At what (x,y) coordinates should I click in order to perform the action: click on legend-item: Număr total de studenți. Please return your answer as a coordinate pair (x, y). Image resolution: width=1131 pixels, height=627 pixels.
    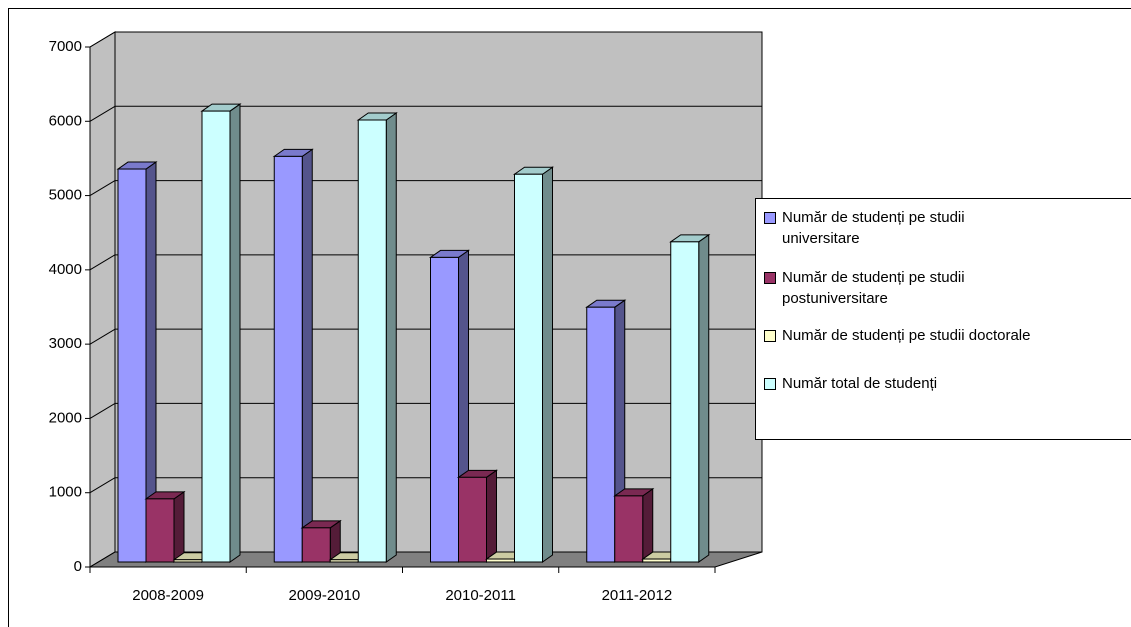
    Looking at the image, I should click on (898, 383).